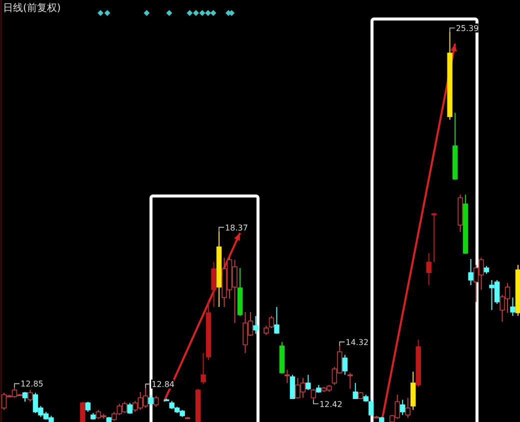 The height and width of the screenshot is (422, 520). I want to click on annotation: 14.32, so click(357, 342).